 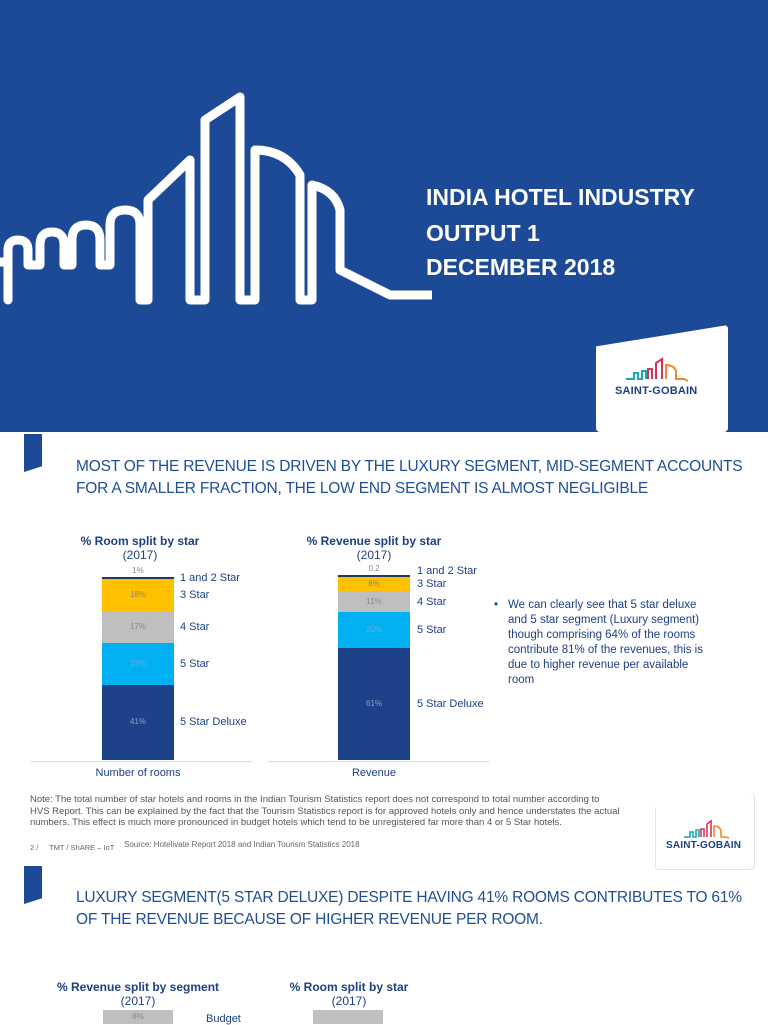 I want to click on segment-value-label: 18%, so click(x=137, y=595).